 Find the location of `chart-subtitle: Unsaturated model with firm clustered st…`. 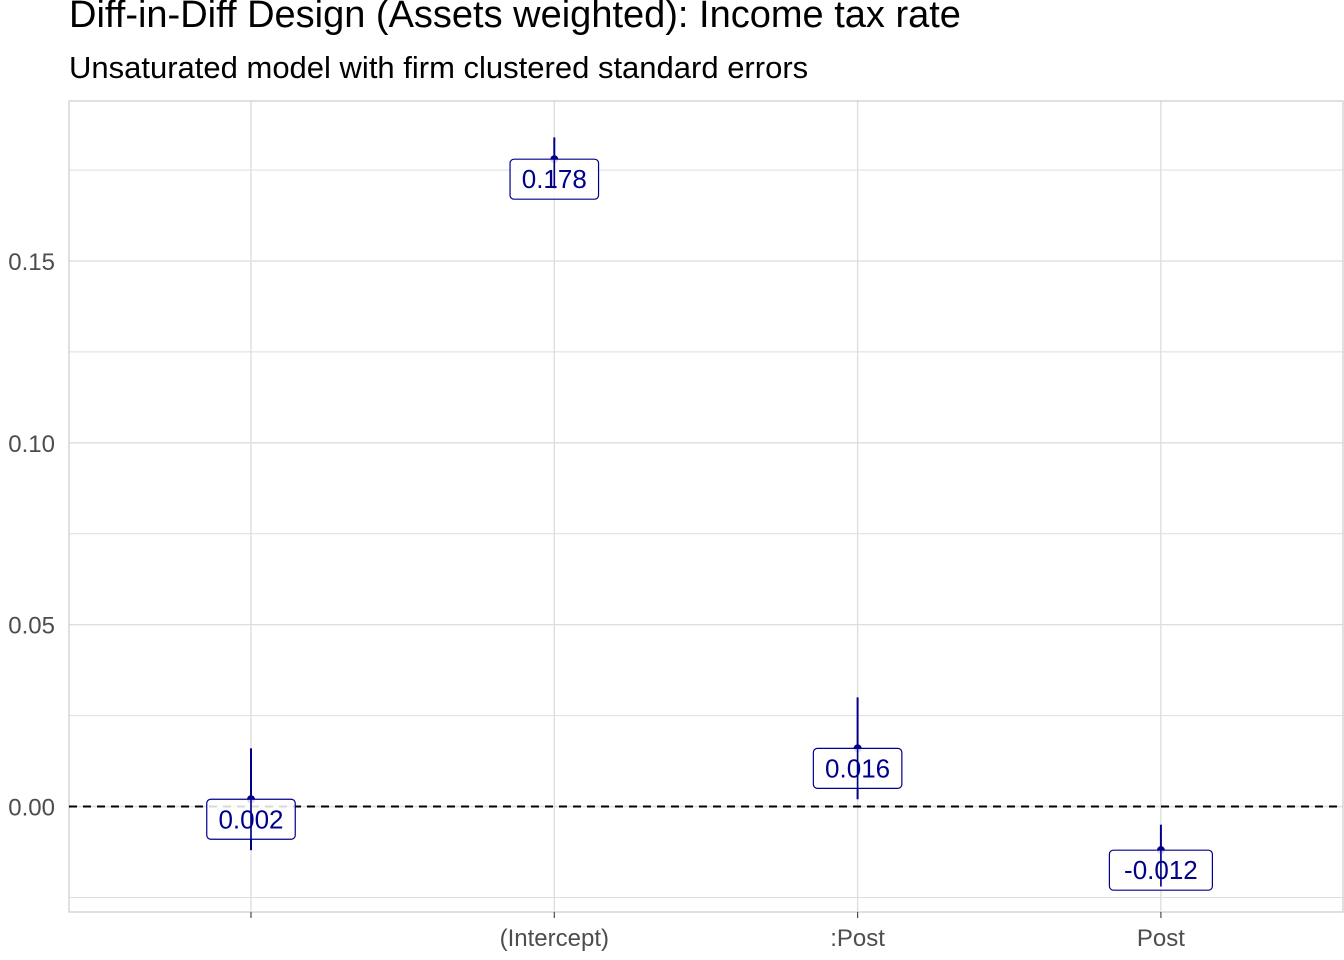

chart-subtitle: Unsaturated model with firm clustered st… is located at coordinates (439, 67).